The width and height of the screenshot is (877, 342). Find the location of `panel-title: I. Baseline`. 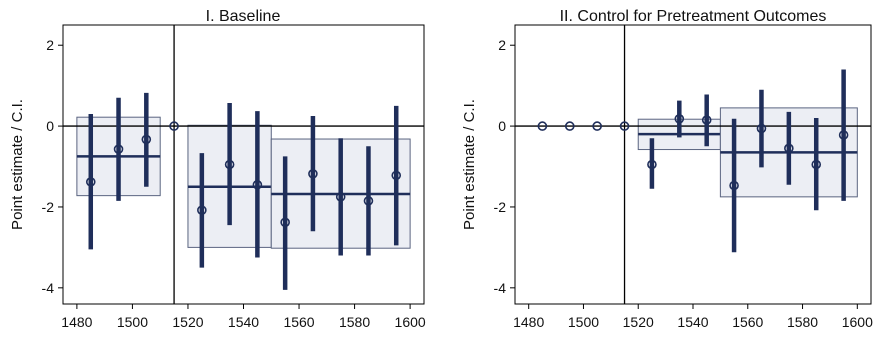

panel-title: I. Baseline is located at coordinates (243, 16).